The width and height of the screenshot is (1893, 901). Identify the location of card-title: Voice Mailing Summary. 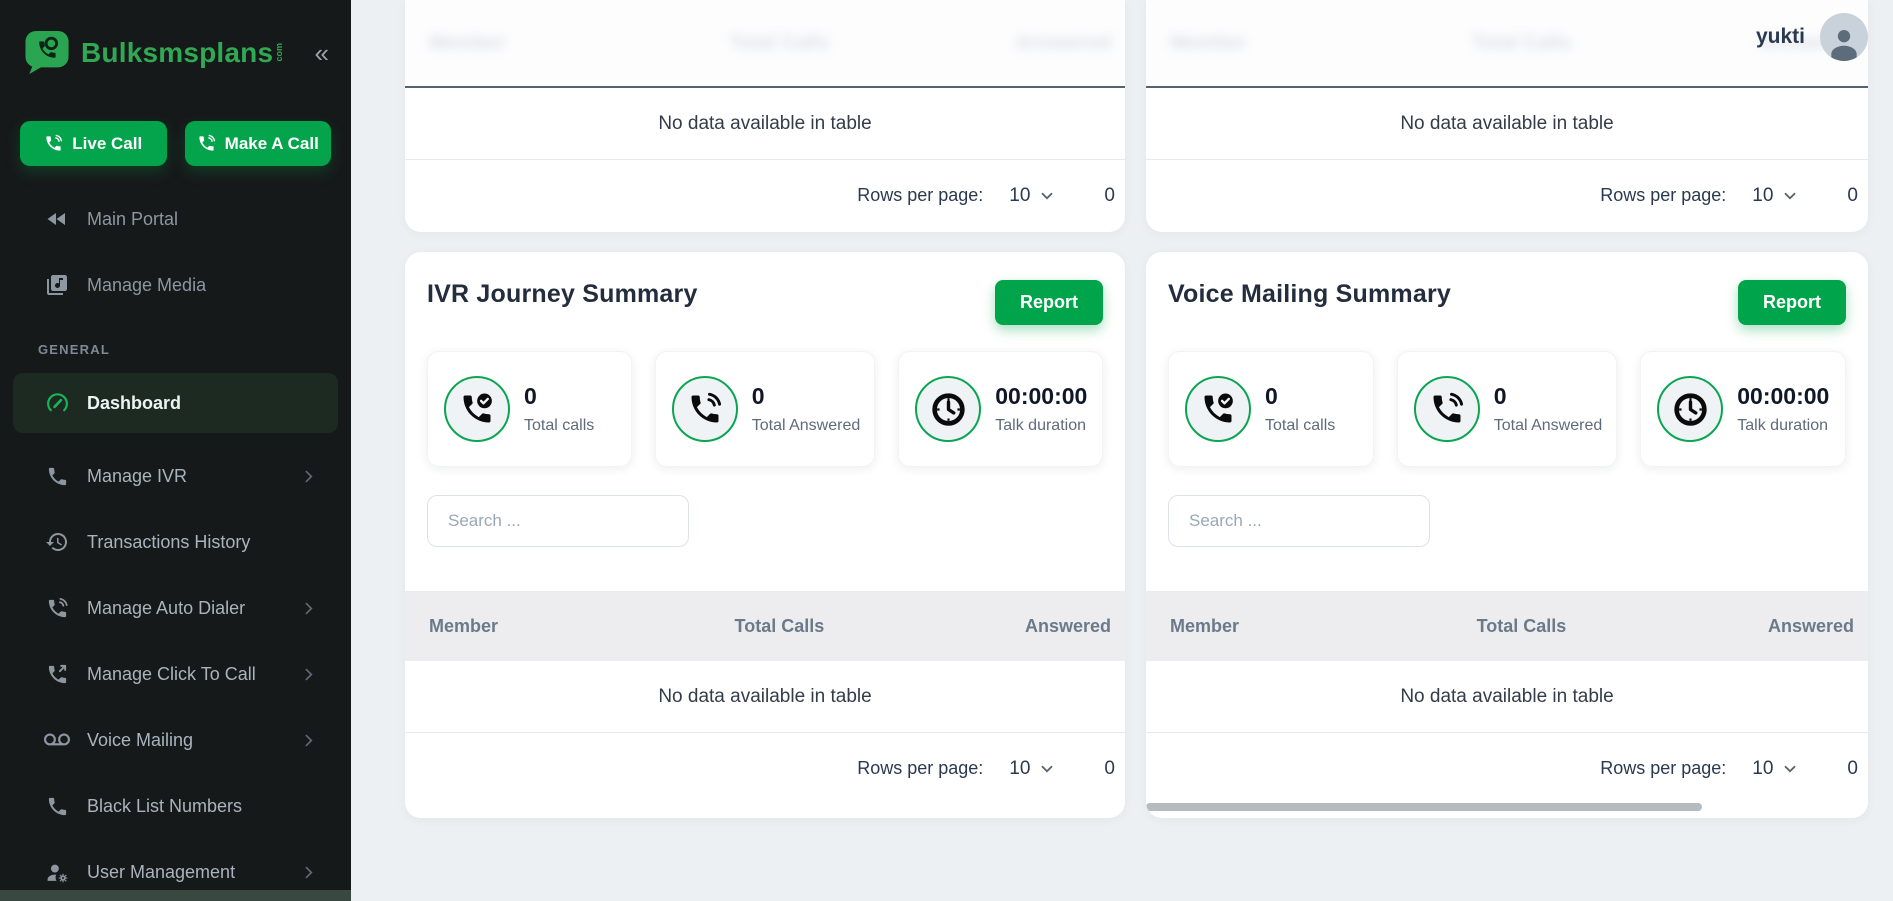
(1309, 294).